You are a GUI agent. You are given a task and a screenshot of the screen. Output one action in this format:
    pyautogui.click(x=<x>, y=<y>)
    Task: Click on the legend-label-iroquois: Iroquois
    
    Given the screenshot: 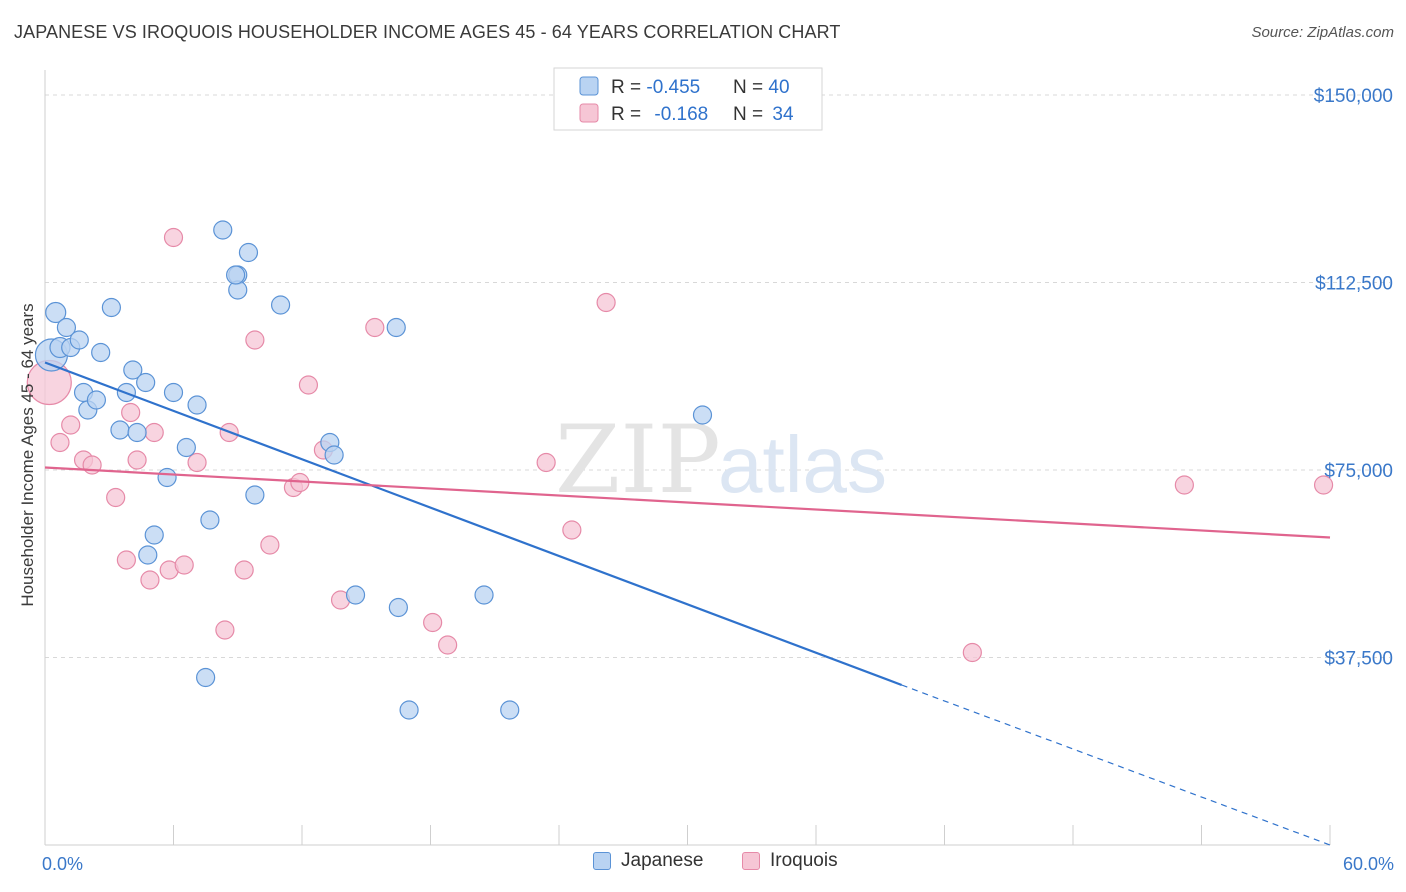 What is the action you would take?
    pyautogui.click(x=804, y=860)
    